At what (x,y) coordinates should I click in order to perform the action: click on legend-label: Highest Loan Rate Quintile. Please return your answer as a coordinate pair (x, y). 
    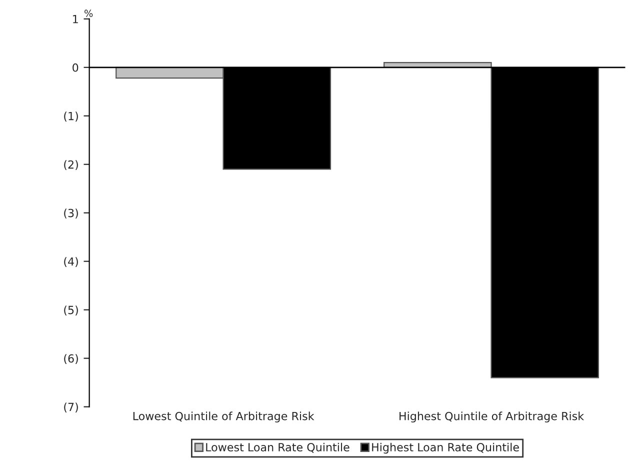
    Looking at the image, I should click on (445, 448).